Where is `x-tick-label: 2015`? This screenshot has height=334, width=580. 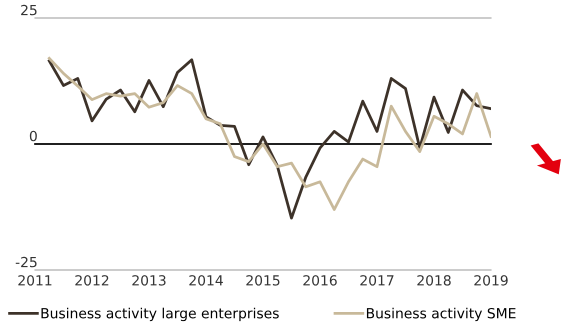
x-tick-label: 2015 is located at coordinates (263, 280).